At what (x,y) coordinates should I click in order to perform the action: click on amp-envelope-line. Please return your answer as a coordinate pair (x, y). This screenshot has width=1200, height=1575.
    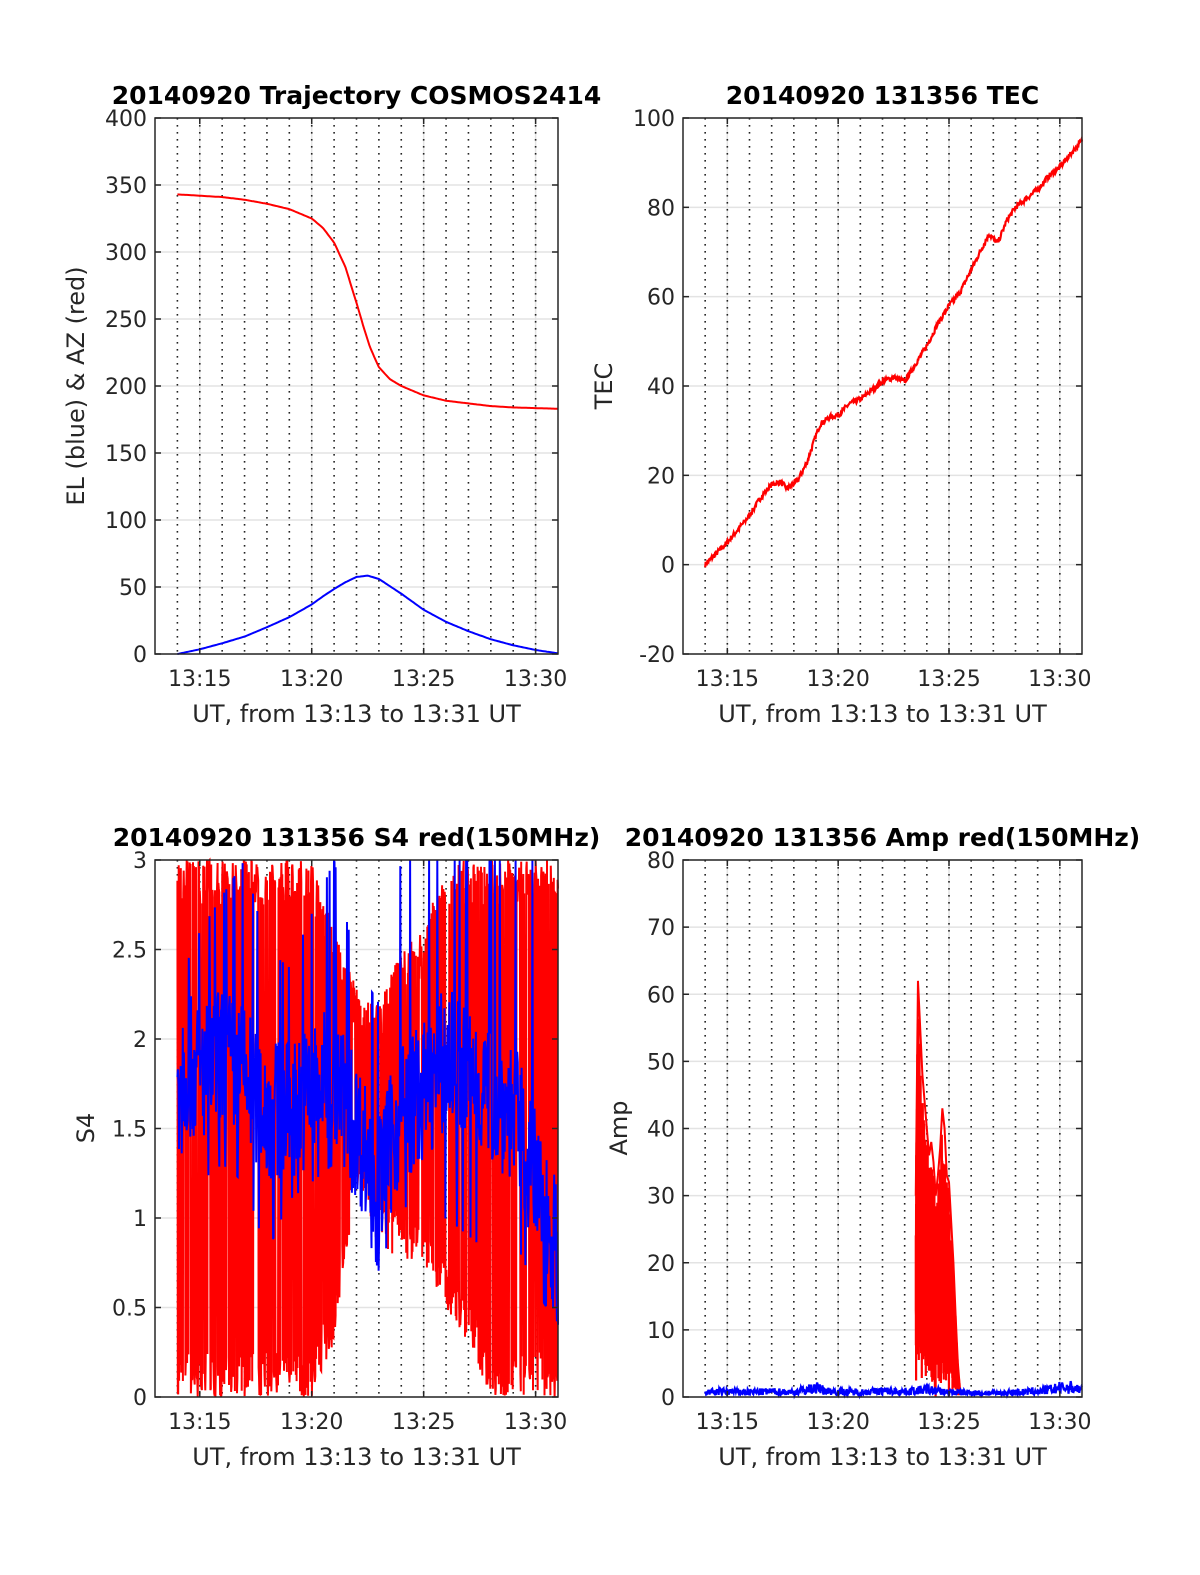
    Looking at the image, I should click on (938, 1185).